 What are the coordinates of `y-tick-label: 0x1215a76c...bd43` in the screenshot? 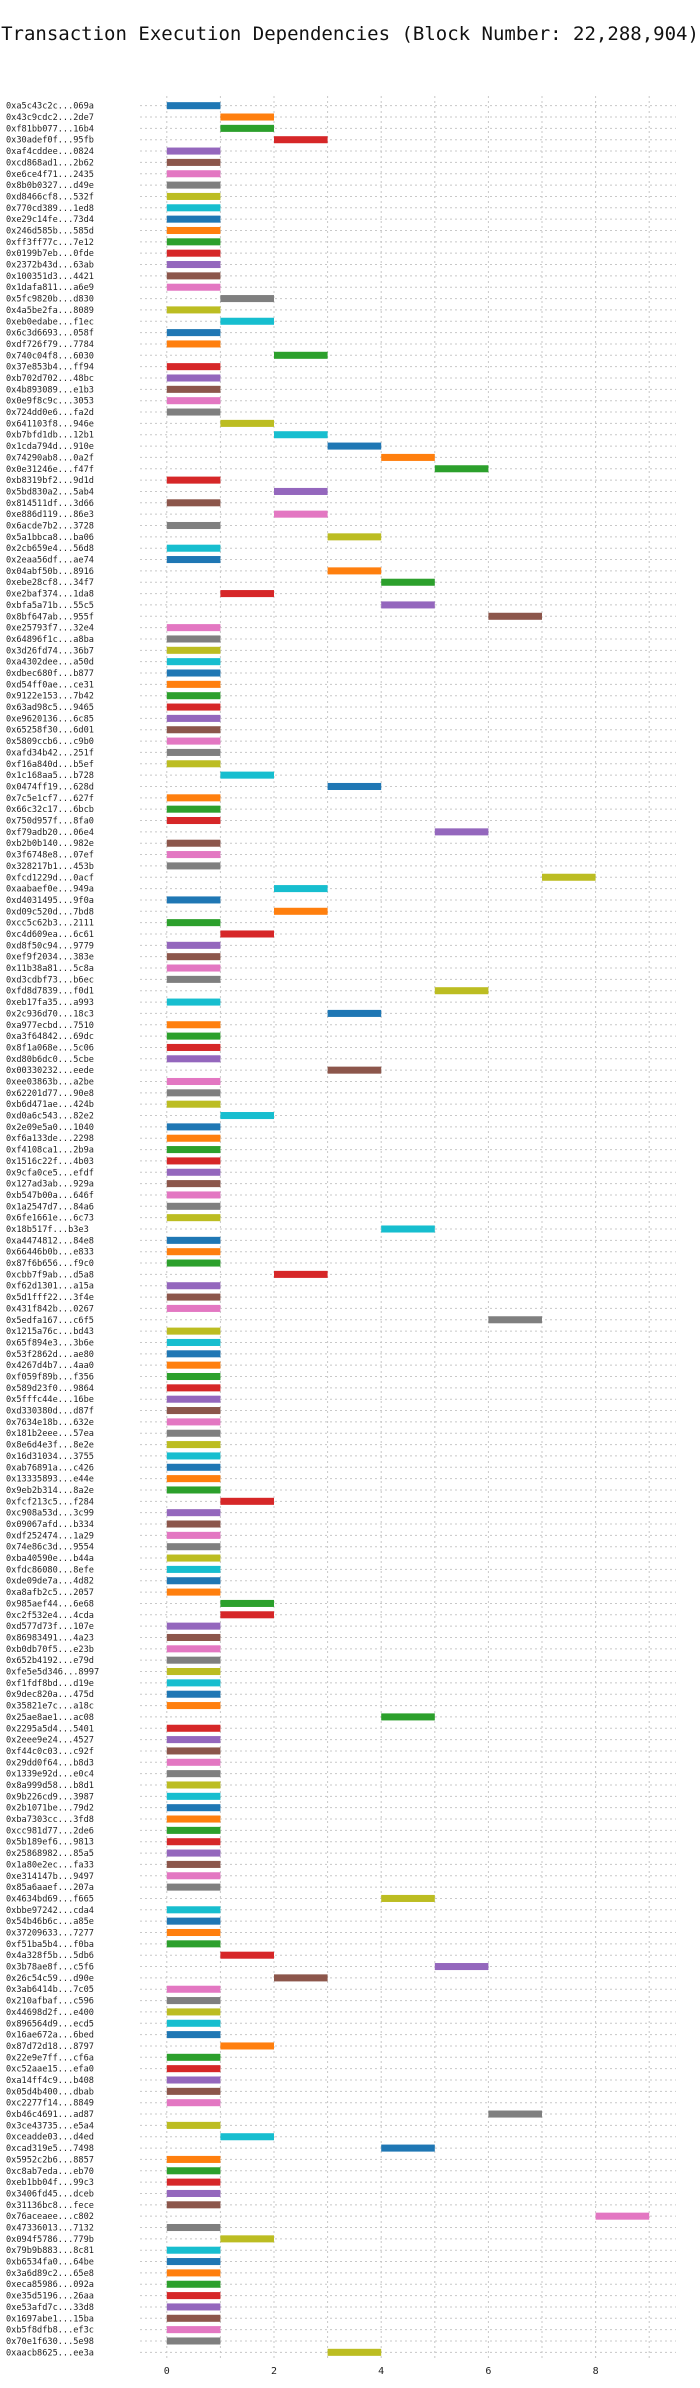 It's located at (50, 1332).